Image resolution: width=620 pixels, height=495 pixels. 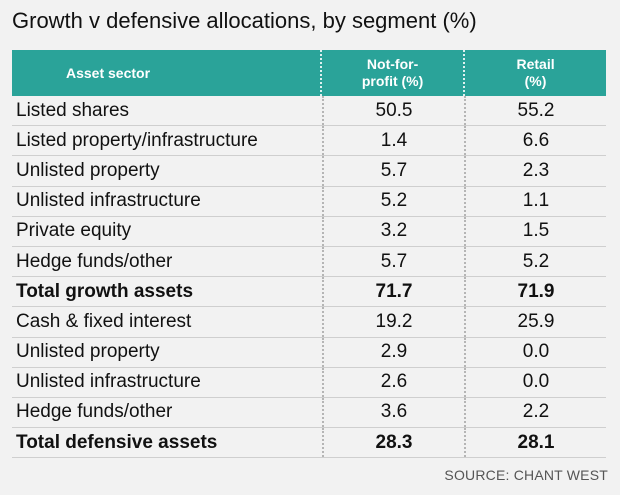 I want to click on cell-retail-value: 5.2, so click(x=535, y=261).